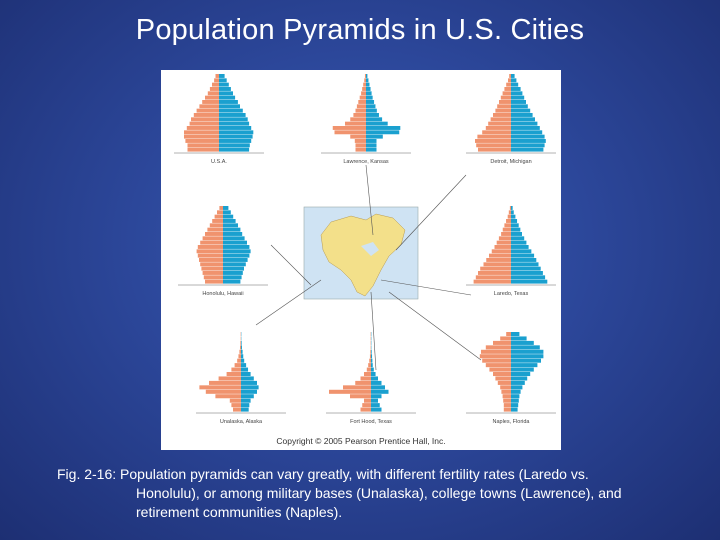  I want to click on pyramid-laredo: Laredo, Texas, so click(511, 251).